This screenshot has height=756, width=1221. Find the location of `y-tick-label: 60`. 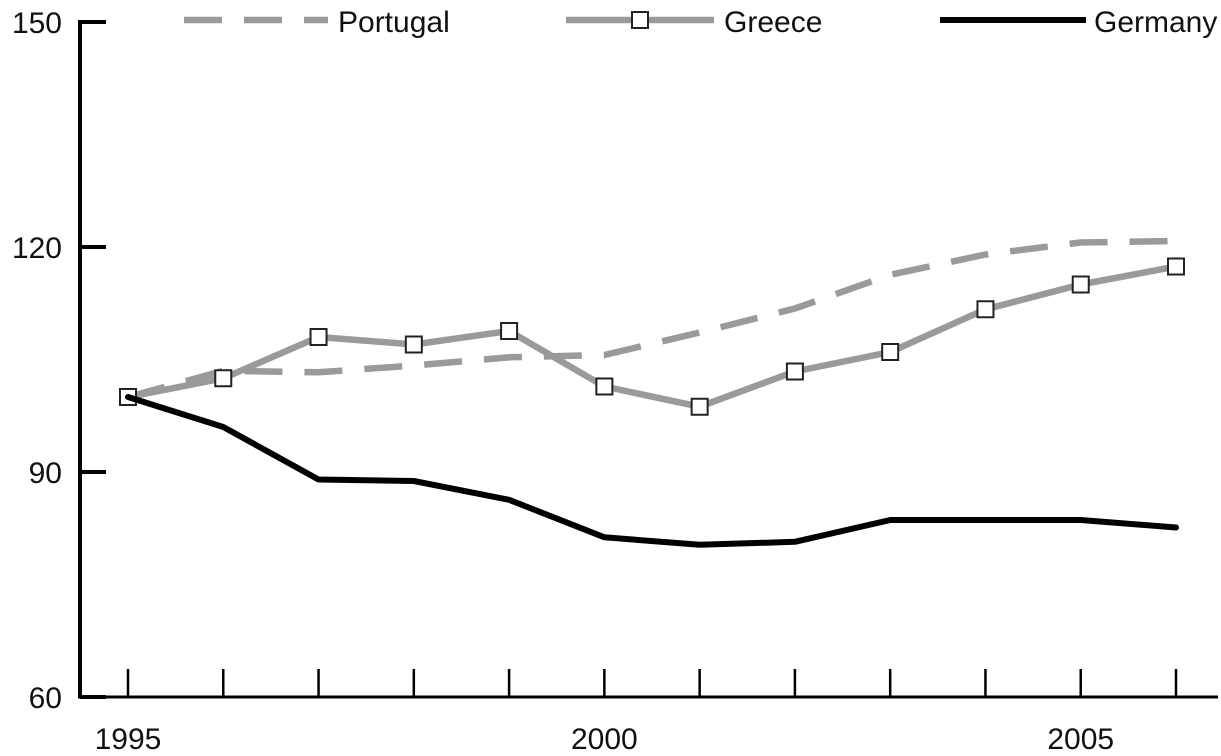

y-tick-label: 60 is located at coordinates (45, 698).